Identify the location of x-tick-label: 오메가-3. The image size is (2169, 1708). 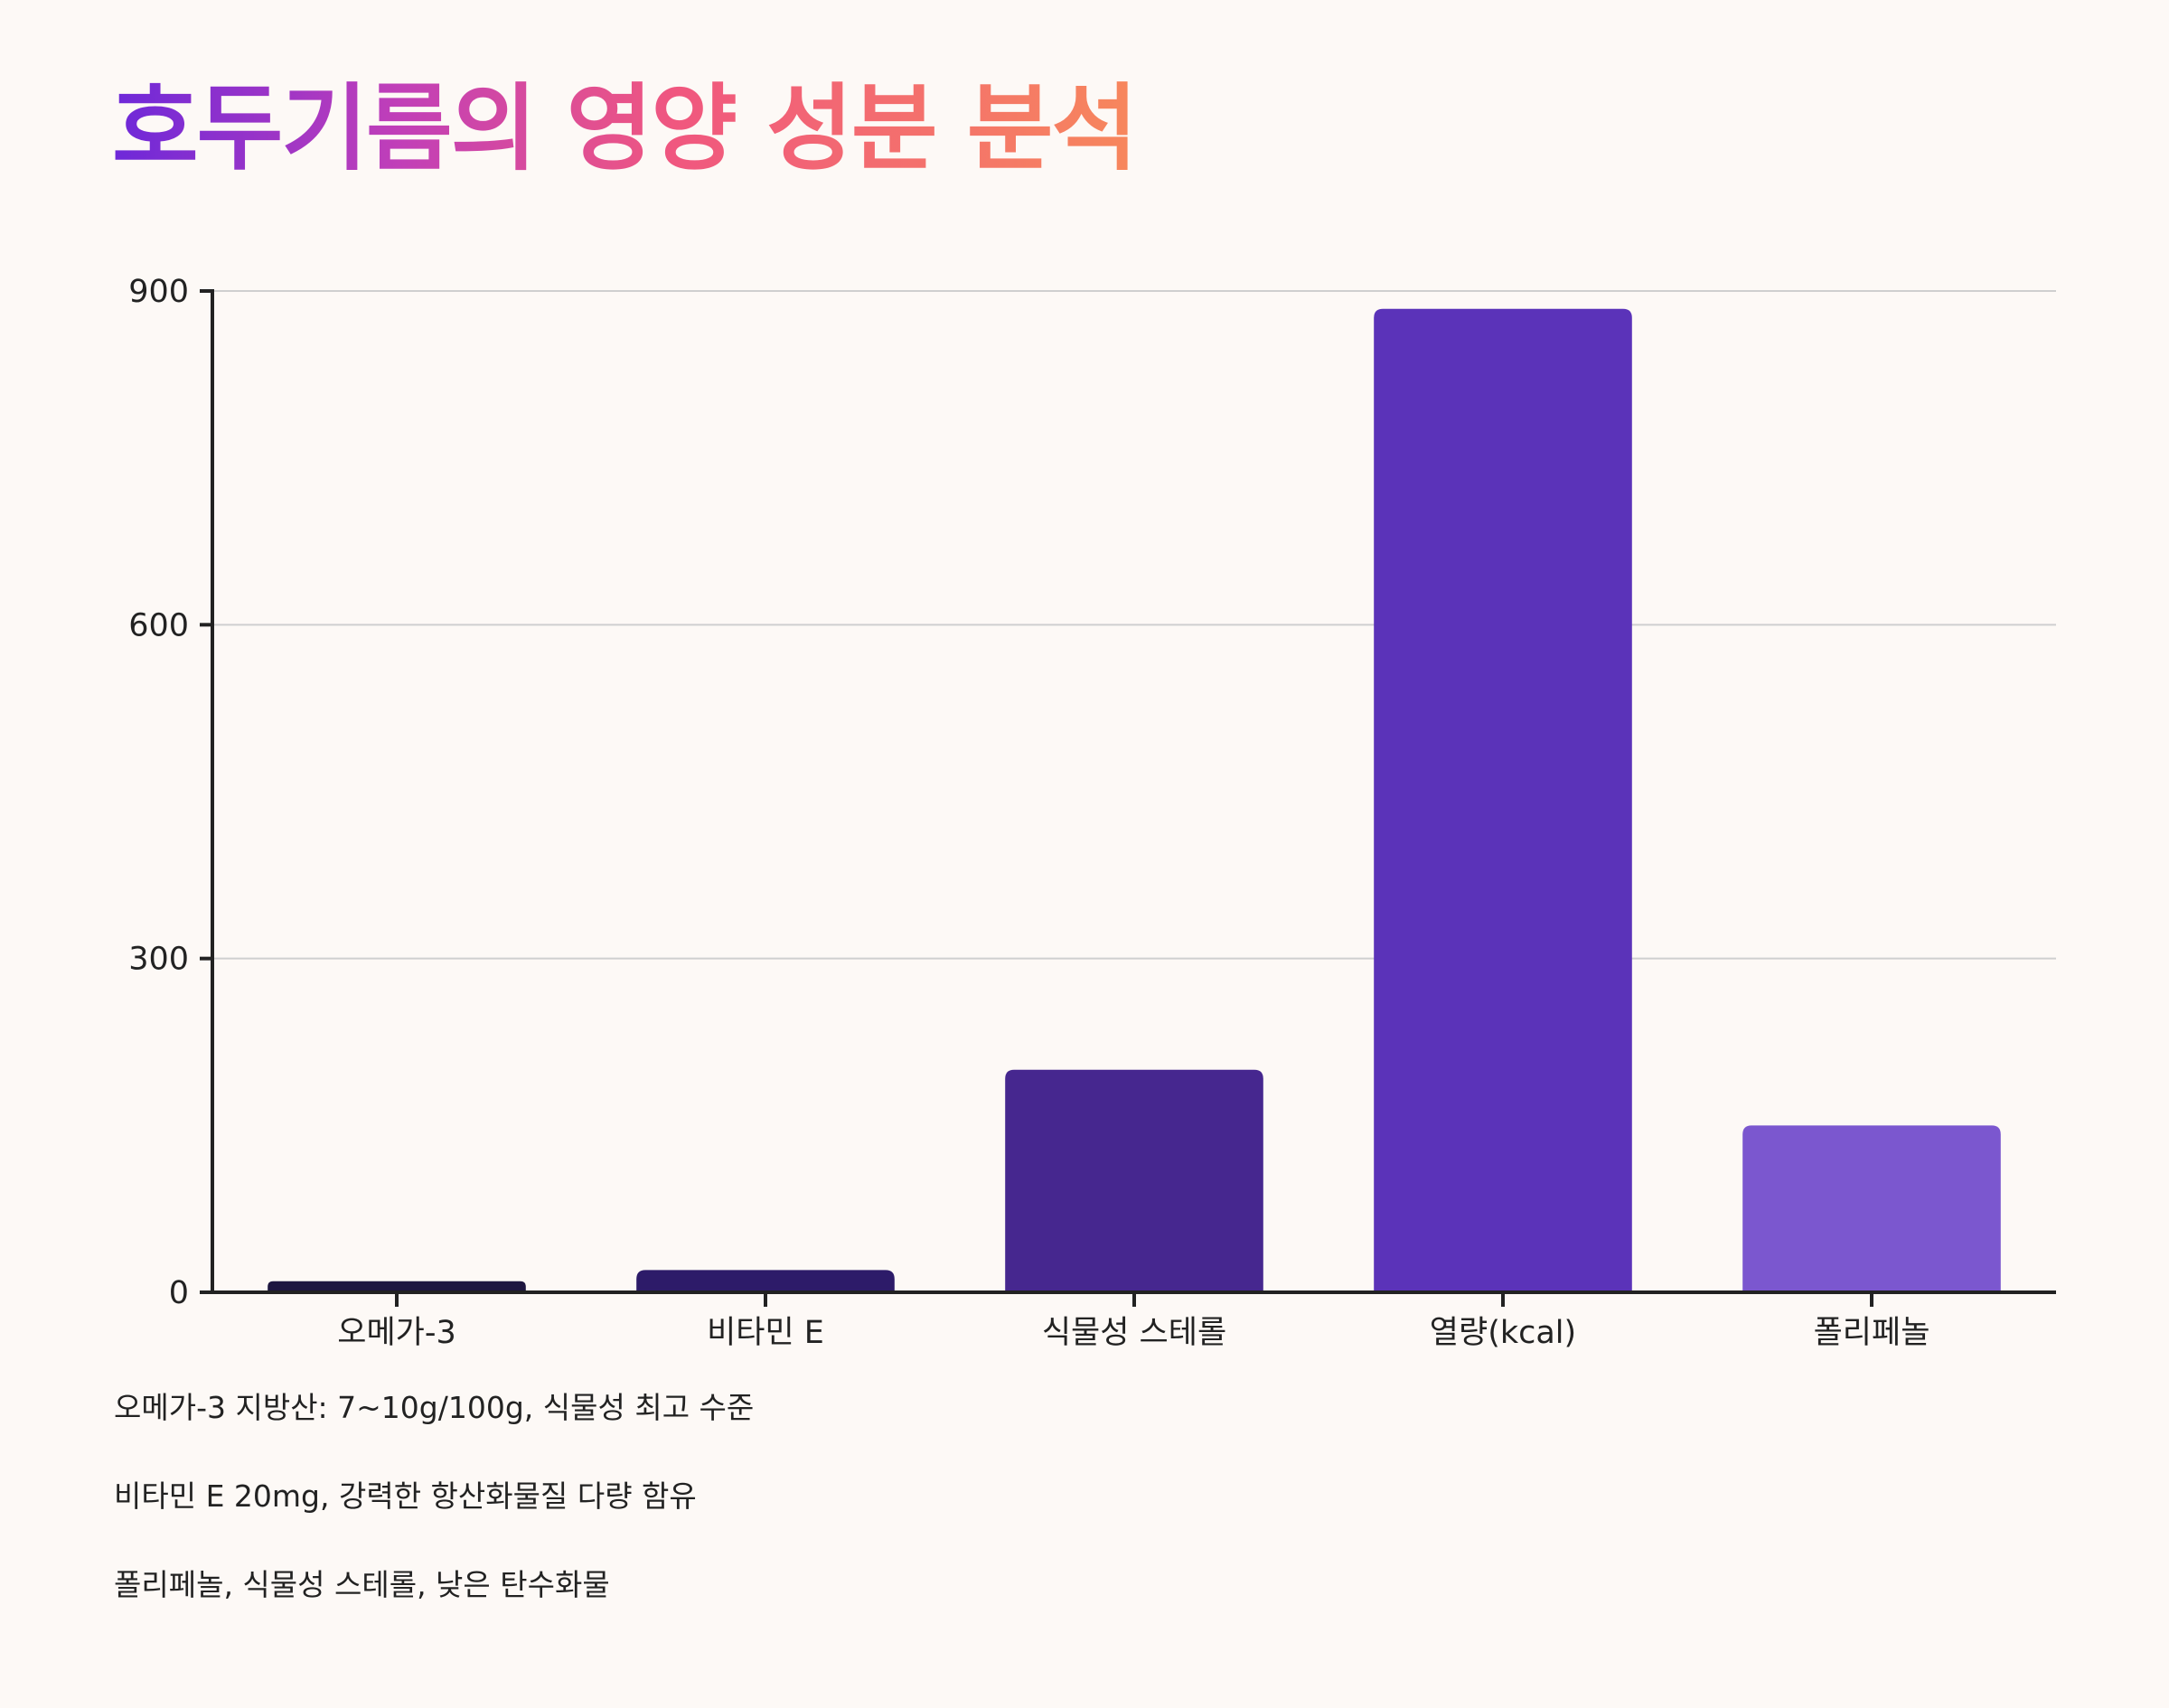
(397, 1333).